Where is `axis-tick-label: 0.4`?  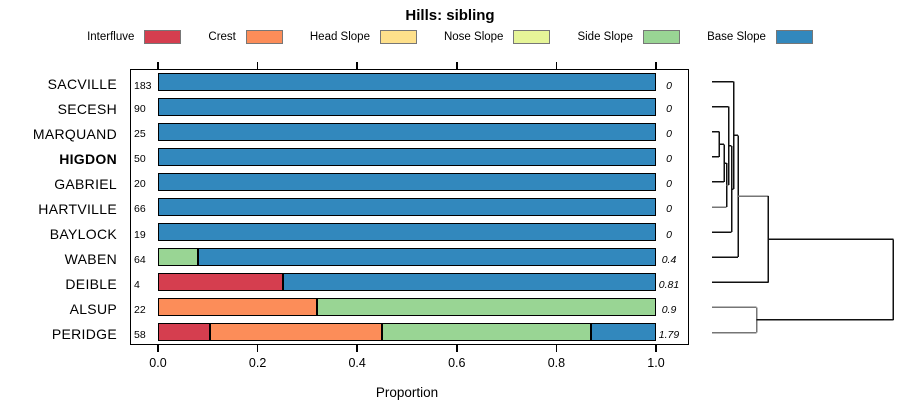
axis-tick-label: 0.4 is located at coordinates (357, 363).